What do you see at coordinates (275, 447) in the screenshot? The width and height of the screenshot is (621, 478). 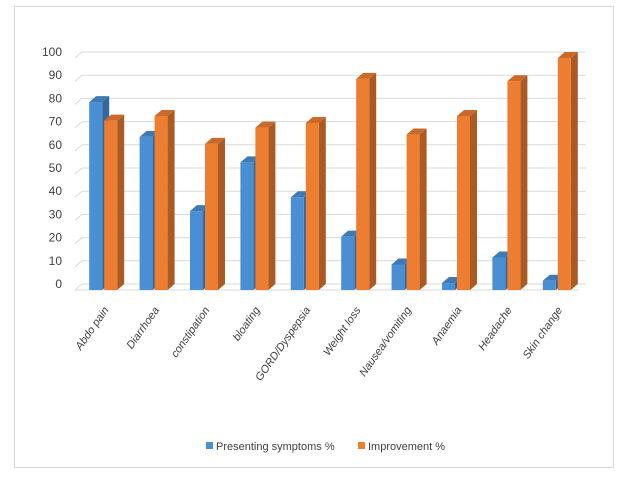 I see `legend-label: Presenting symptoms %` at bounding box center [275, 447].